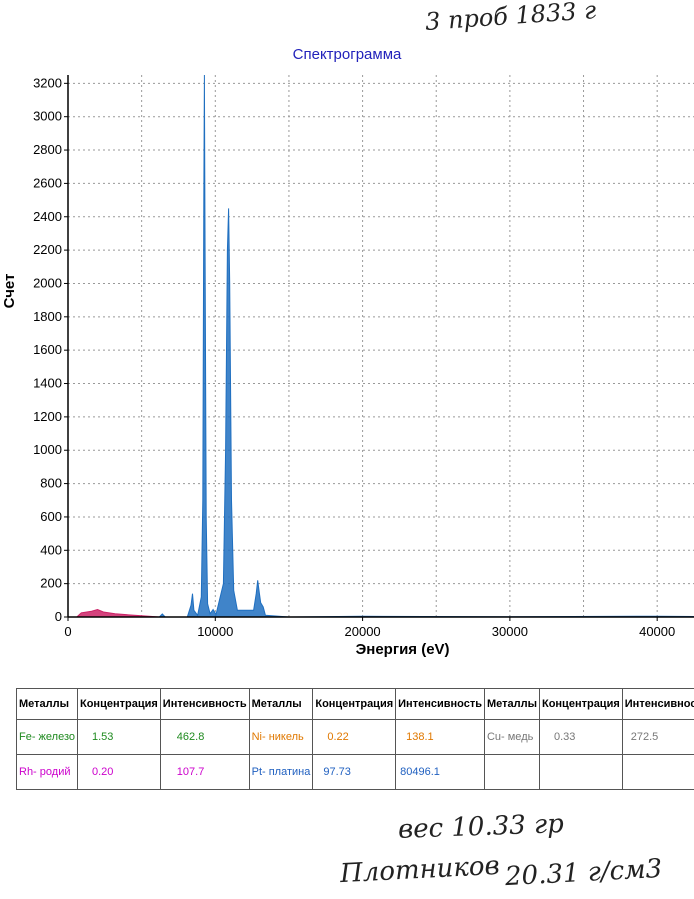 Image resolution: width=694 pixels, height=899 pixels. I want to click on y-tick-label: 2600, so click(47, 182).